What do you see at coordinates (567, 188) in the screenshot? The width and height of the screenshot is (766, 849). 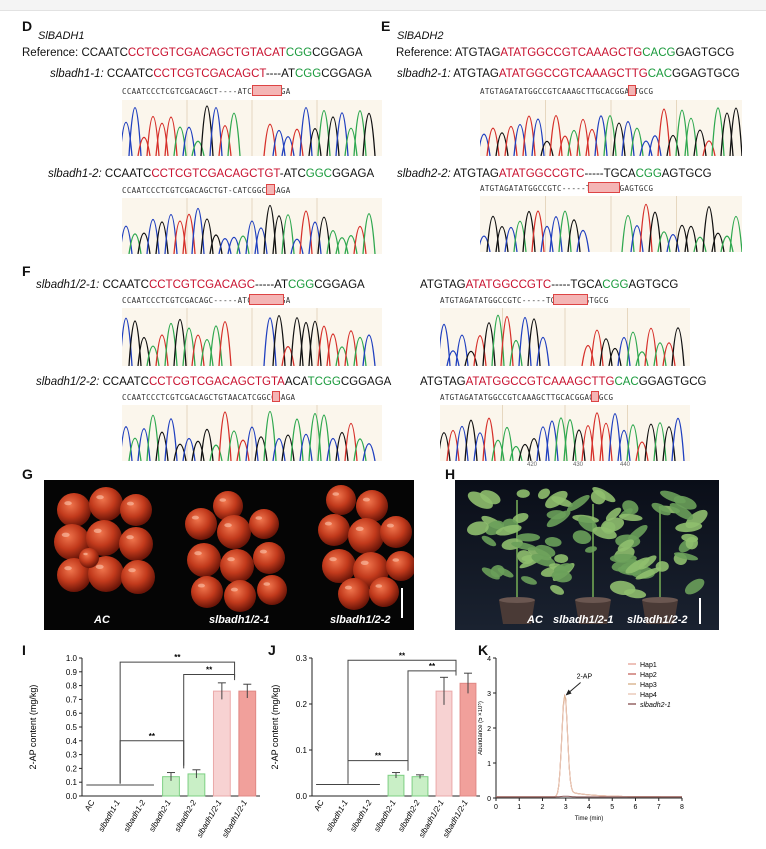 I see `read-e2: ATGTAGATATGGCCGTC-----T GCACGGAGTGCG` at bounding box center [567, 188].